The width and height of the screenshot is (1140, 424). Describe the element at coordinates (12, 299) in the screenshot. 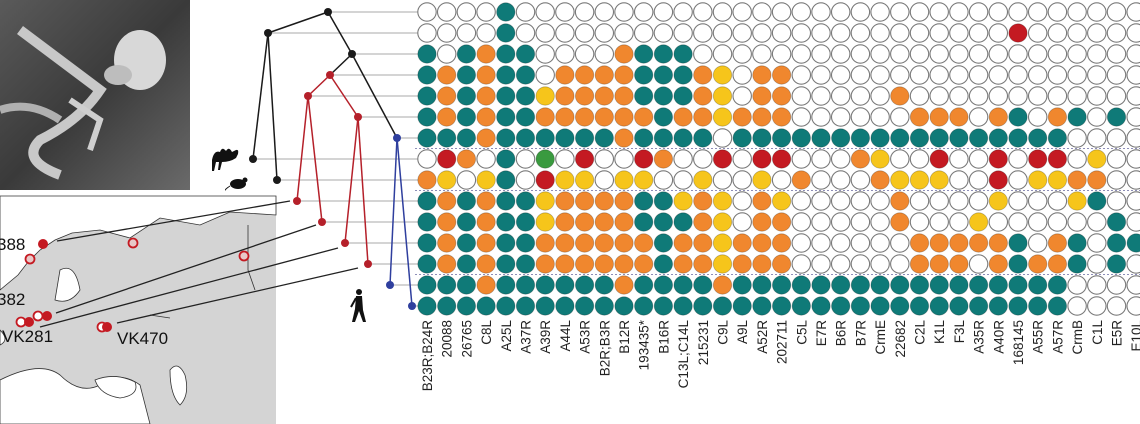

I see `map-label-vk382: 382` at that location.